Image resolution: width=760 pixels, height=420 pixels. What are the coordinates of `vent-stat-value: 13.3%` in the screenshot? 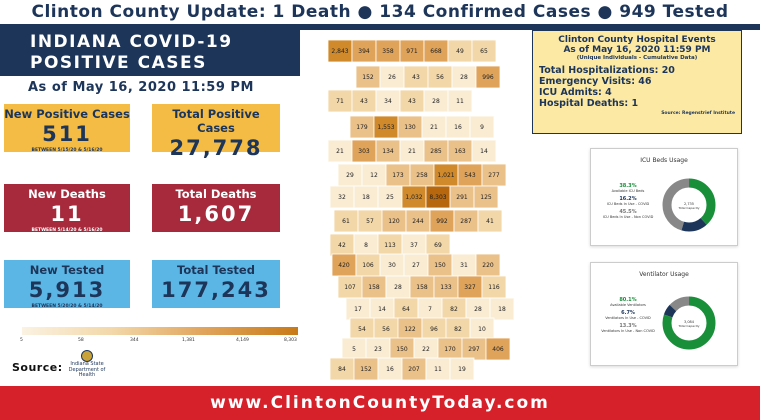 It's located at (628, 326).